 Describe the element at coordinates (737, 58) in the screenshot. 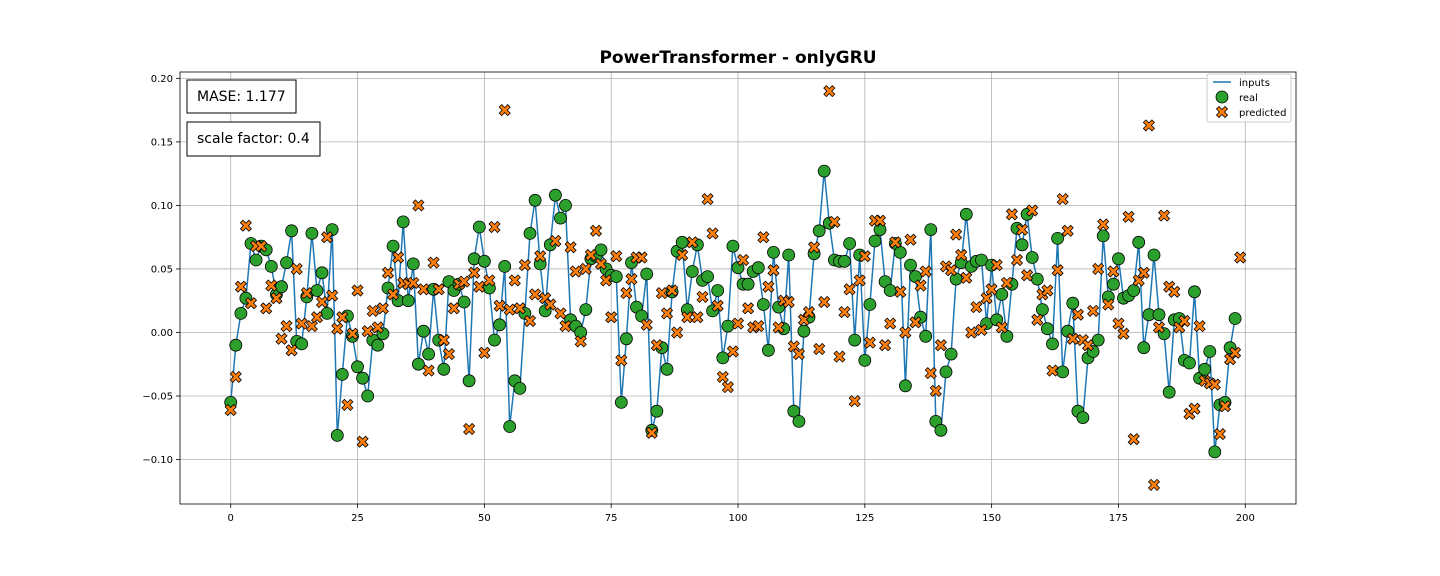

I see `chart-title: PowerTransformer - onlyGRU` at that location.